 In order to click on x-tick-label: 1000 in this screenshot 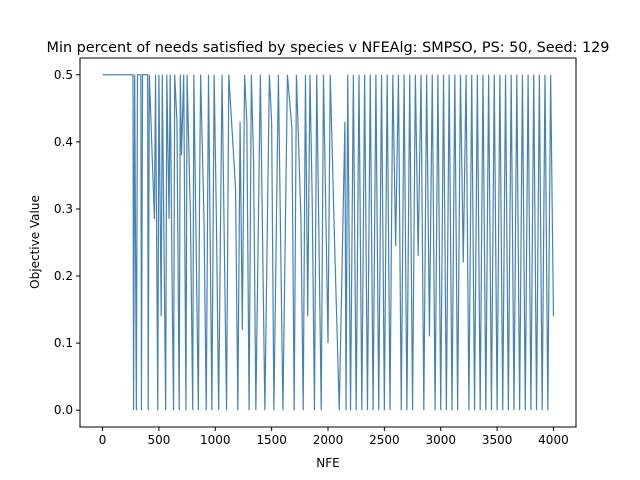, I will do `click(215, 440)`.